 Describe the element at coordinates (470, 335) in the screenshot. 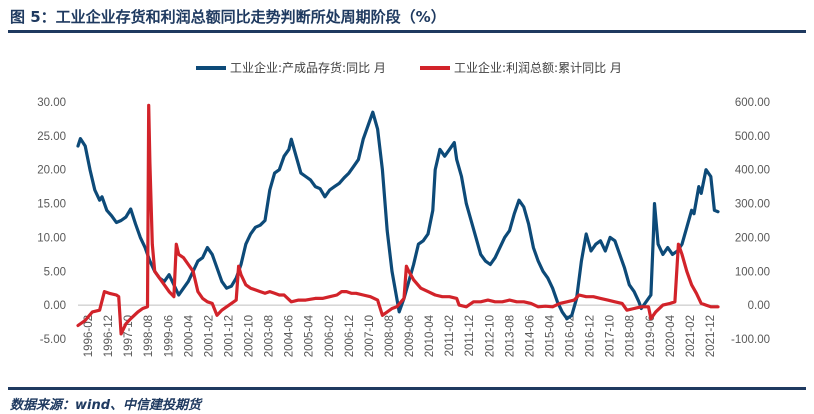

I see `x-axis-tick-label: 2011-12` at that location.